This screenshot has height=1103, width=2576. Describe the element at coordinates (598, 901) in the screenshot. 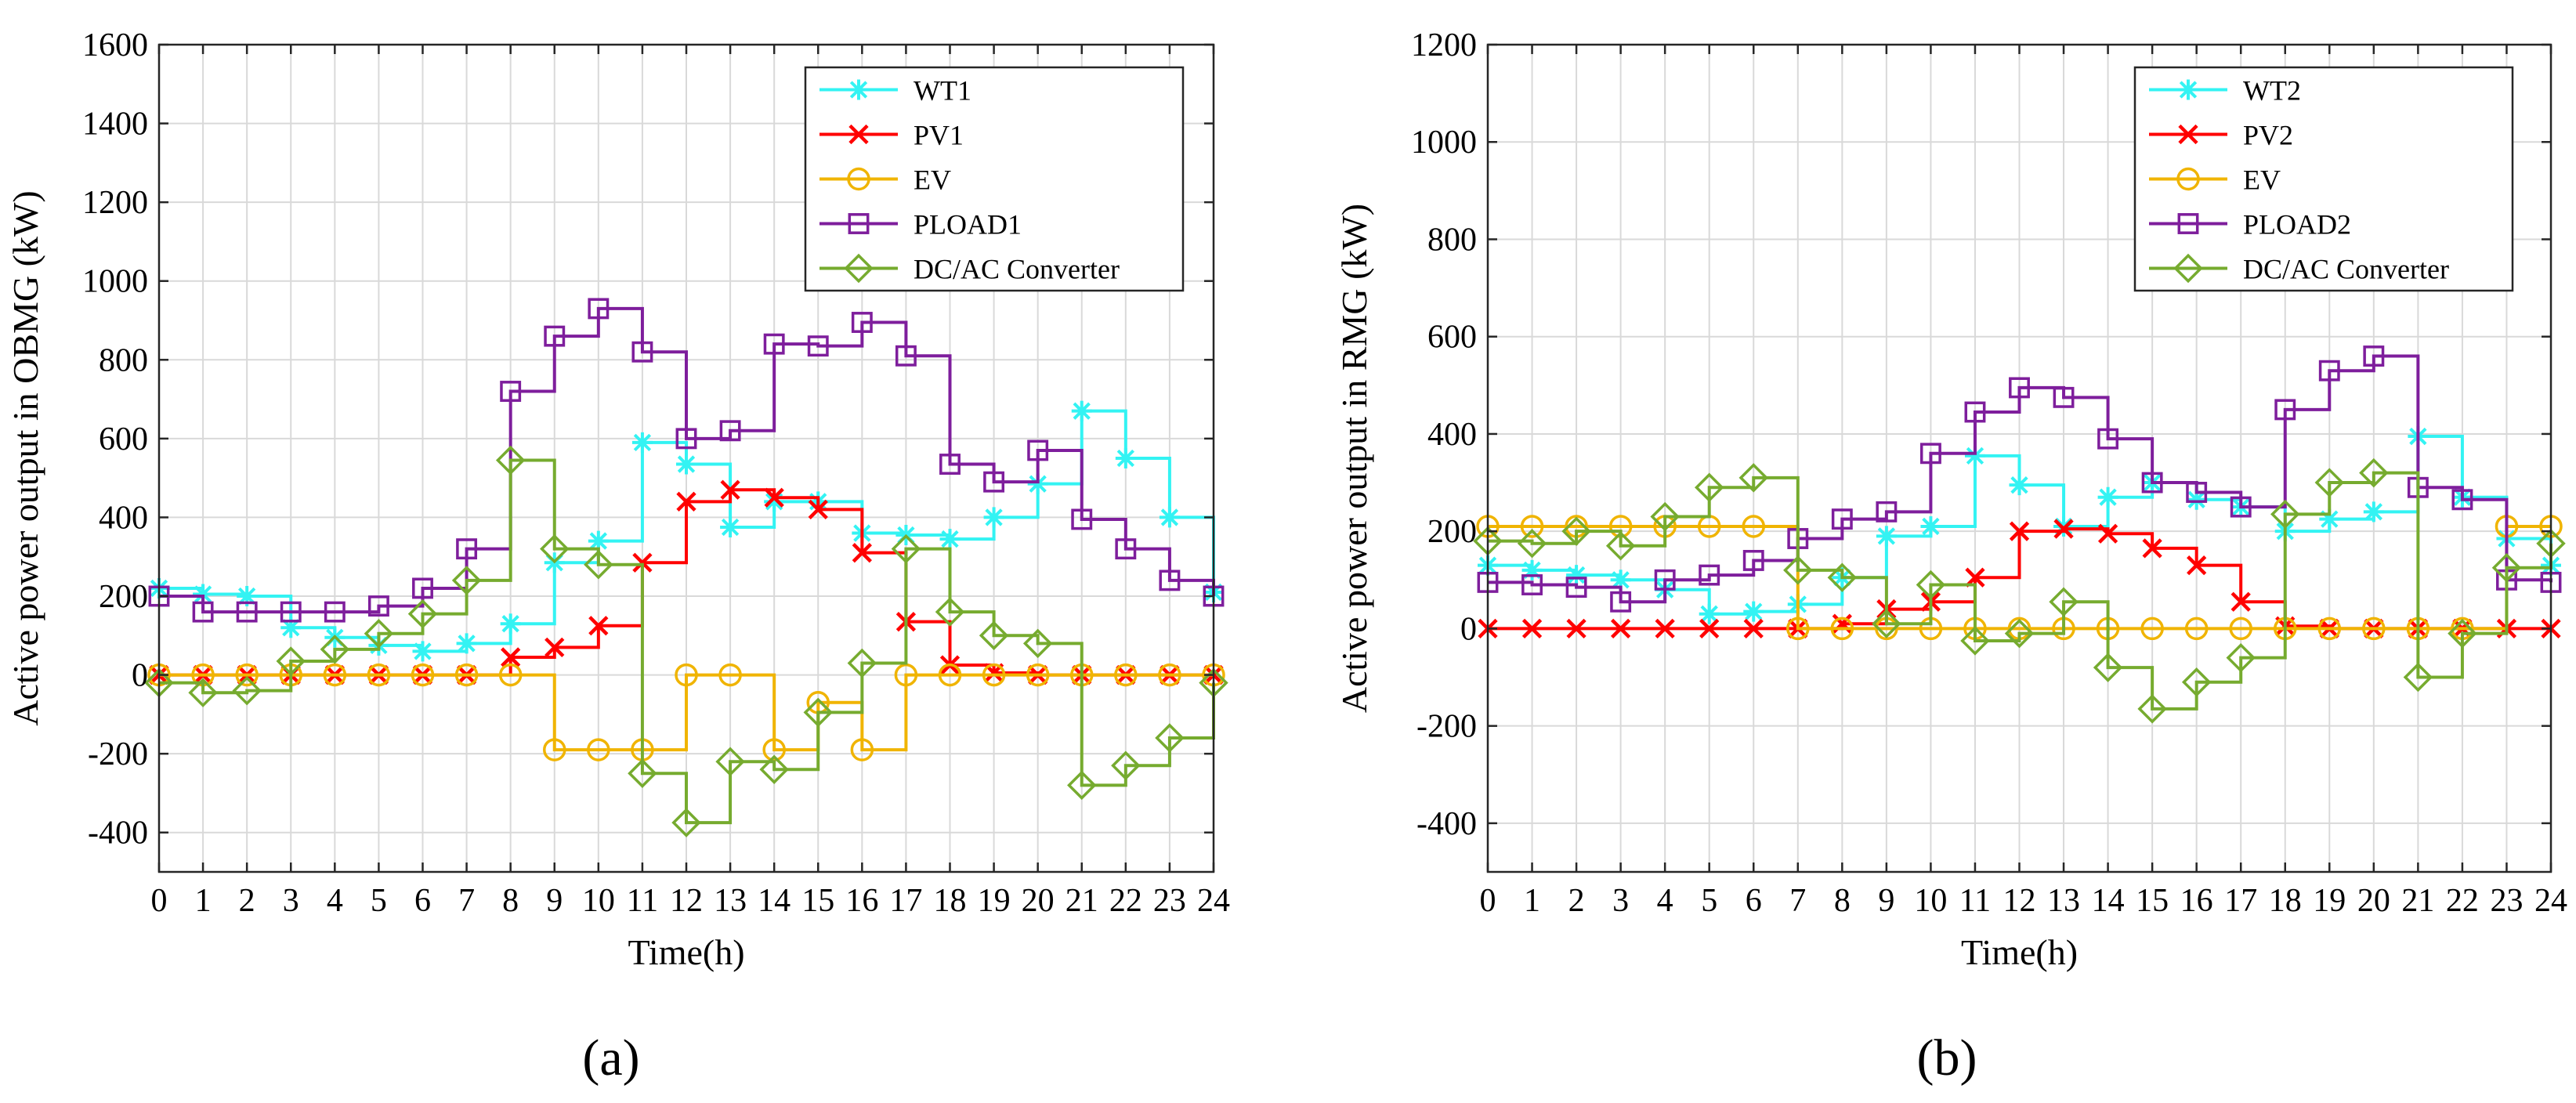

I see `x-tick-label: 10` at that location.